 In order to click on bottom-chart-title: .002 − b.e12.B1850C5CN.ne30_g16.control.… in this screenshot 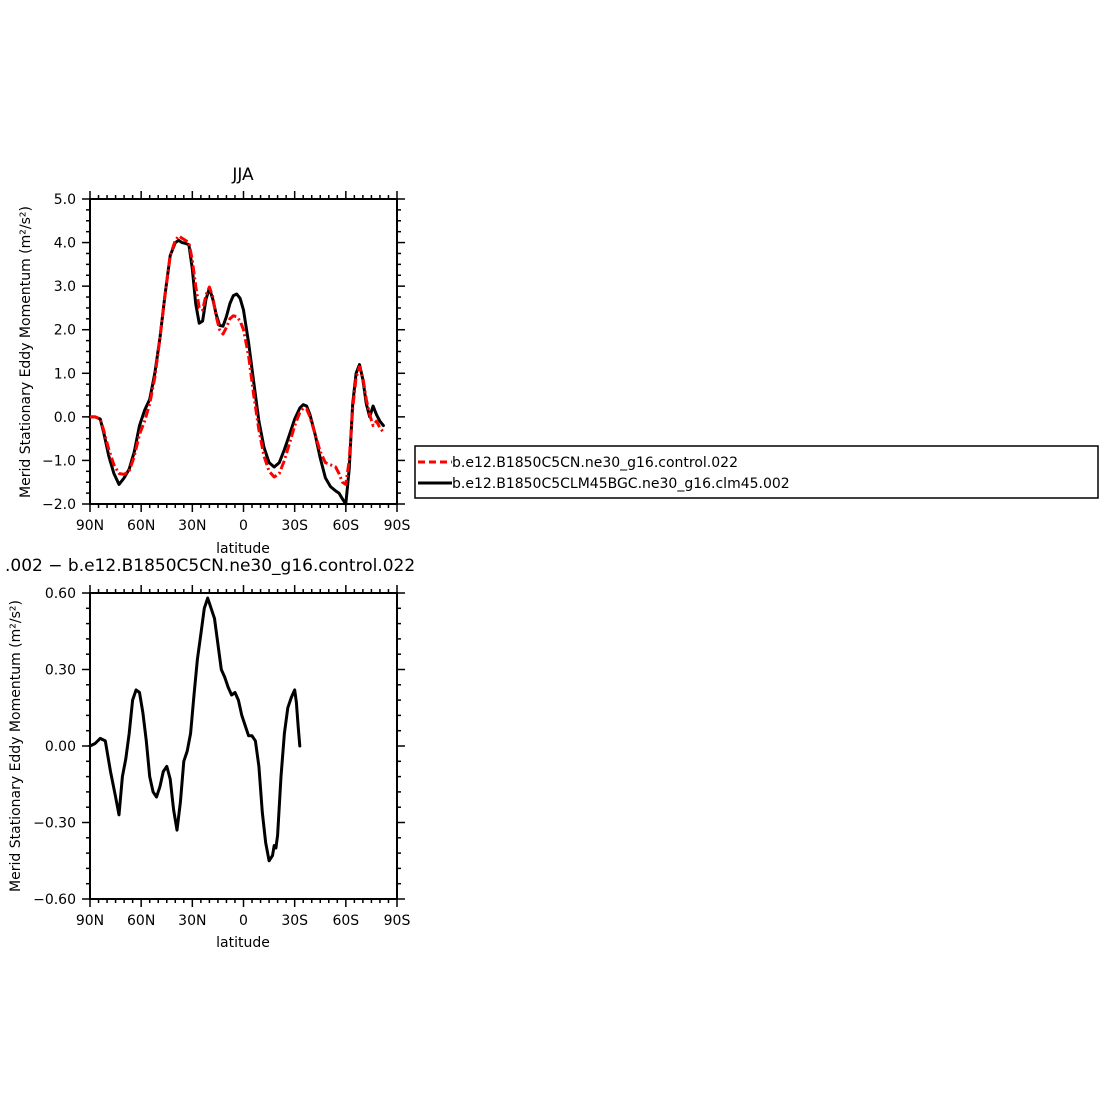, I will do `click(210, 566)`.